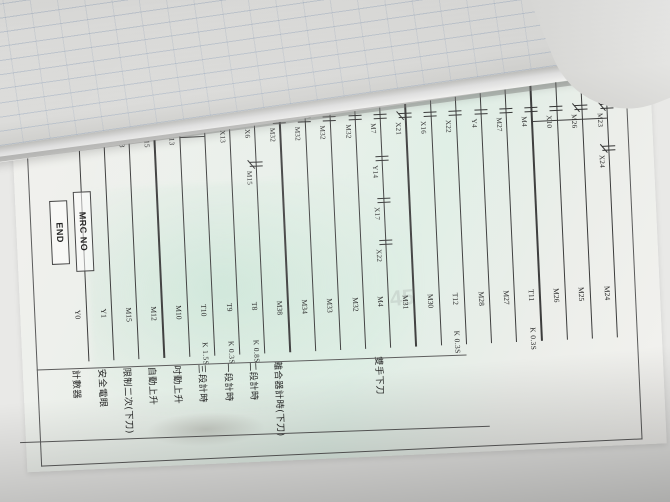  Describe the element at coordinates (373, 128) in the screenshot. I see `contact-label: M7` at that location.